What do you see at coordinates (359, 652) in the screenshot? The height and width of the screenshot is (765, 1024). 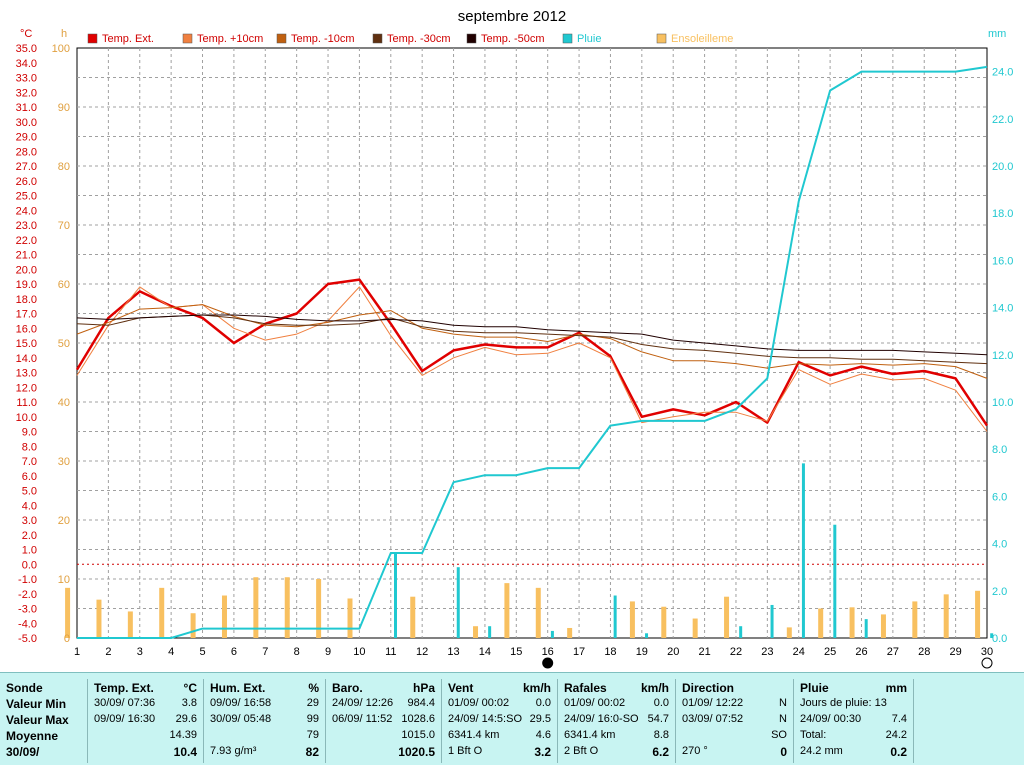 I see `day-tick-label: 10` at bounding box center [359, 652].